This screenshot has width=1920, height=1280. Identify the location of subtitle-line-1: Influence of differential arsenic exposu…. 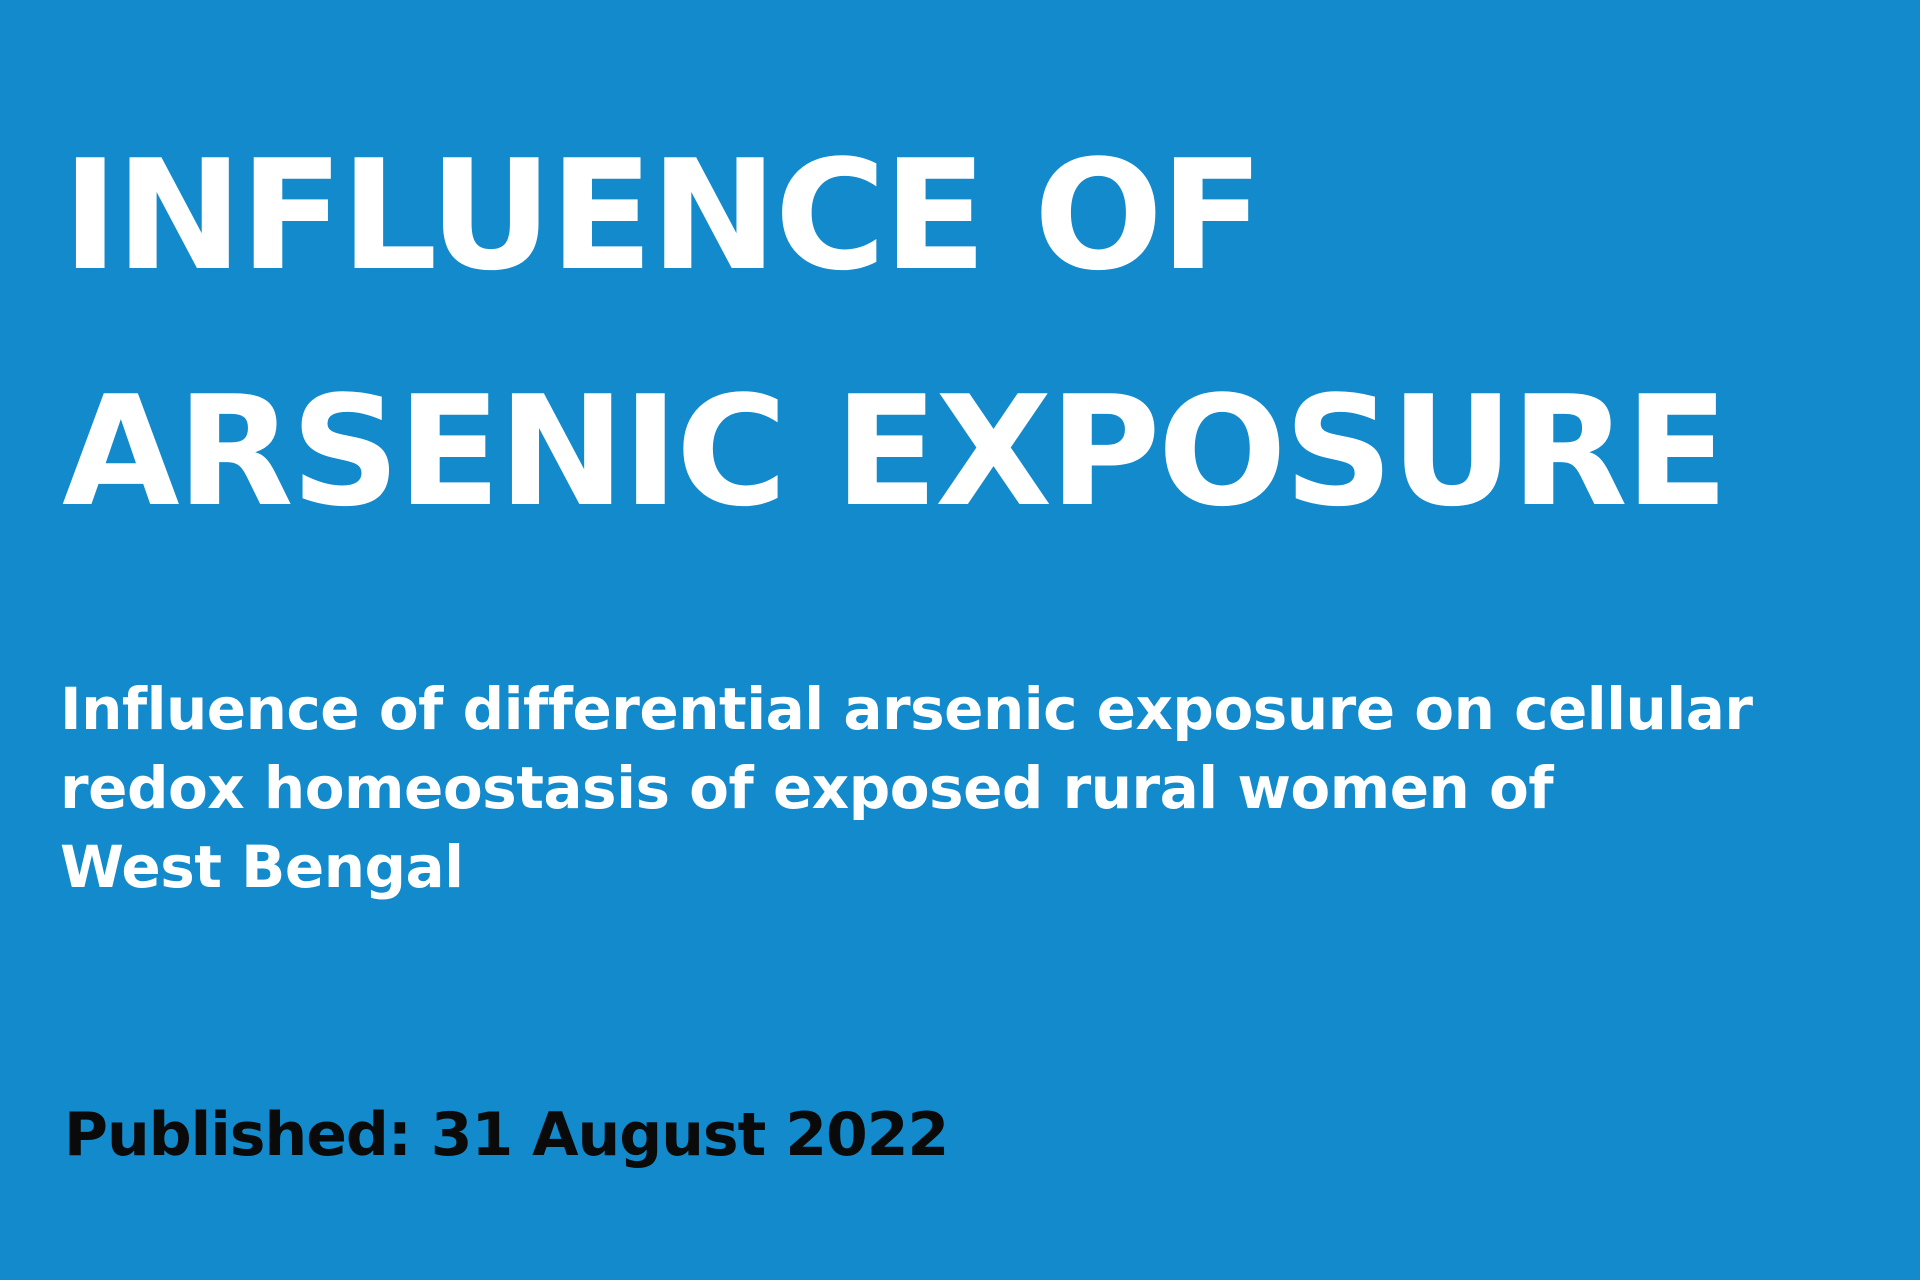
(906, 709).